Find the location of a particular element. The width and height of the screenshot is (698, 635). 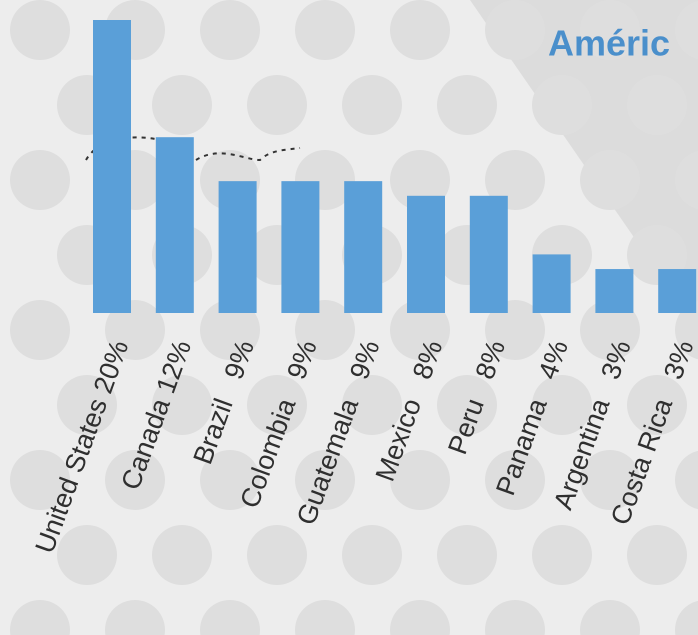

chart-title: Améric is located at coordinates (609, 43).